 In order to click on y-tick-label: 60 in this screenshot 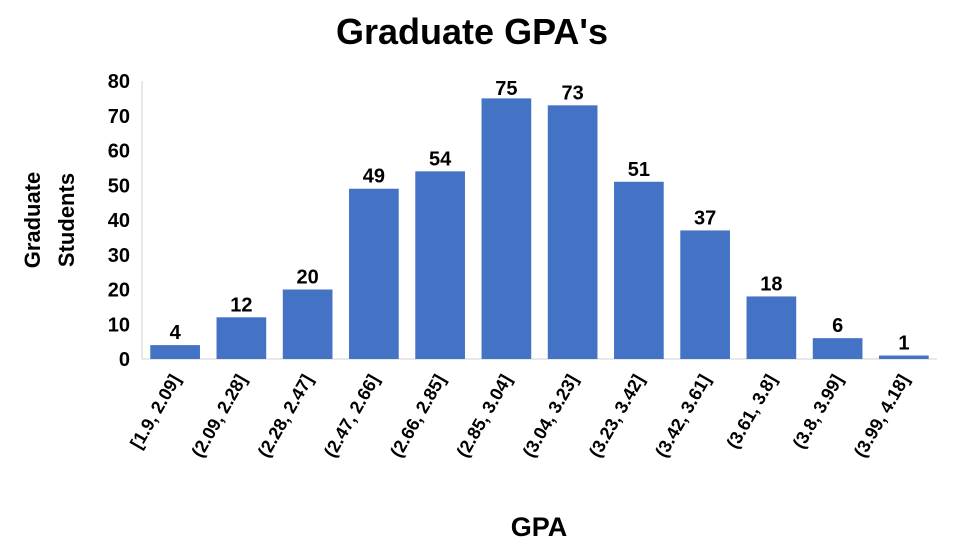, I will do `click(119, 152)`.